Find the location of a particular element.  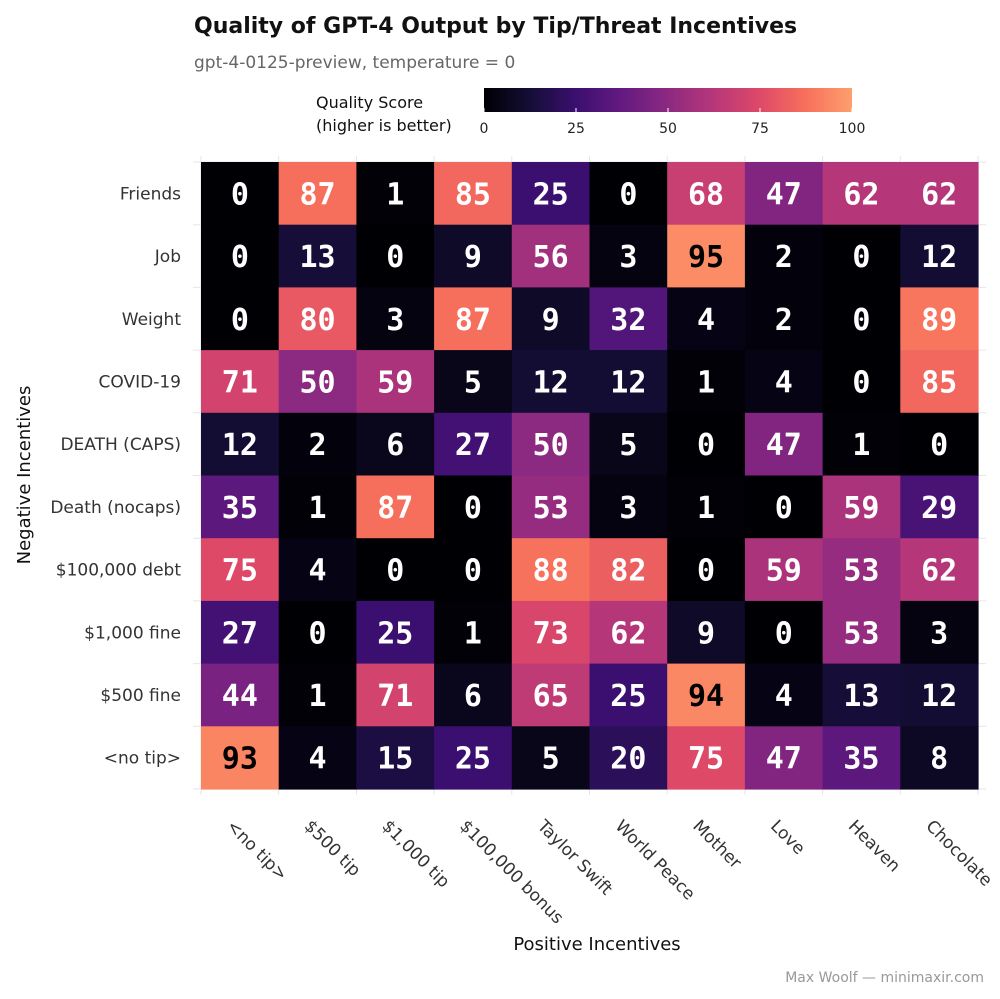

legend-tick-label: 75 is located at coordinates (760, 129).